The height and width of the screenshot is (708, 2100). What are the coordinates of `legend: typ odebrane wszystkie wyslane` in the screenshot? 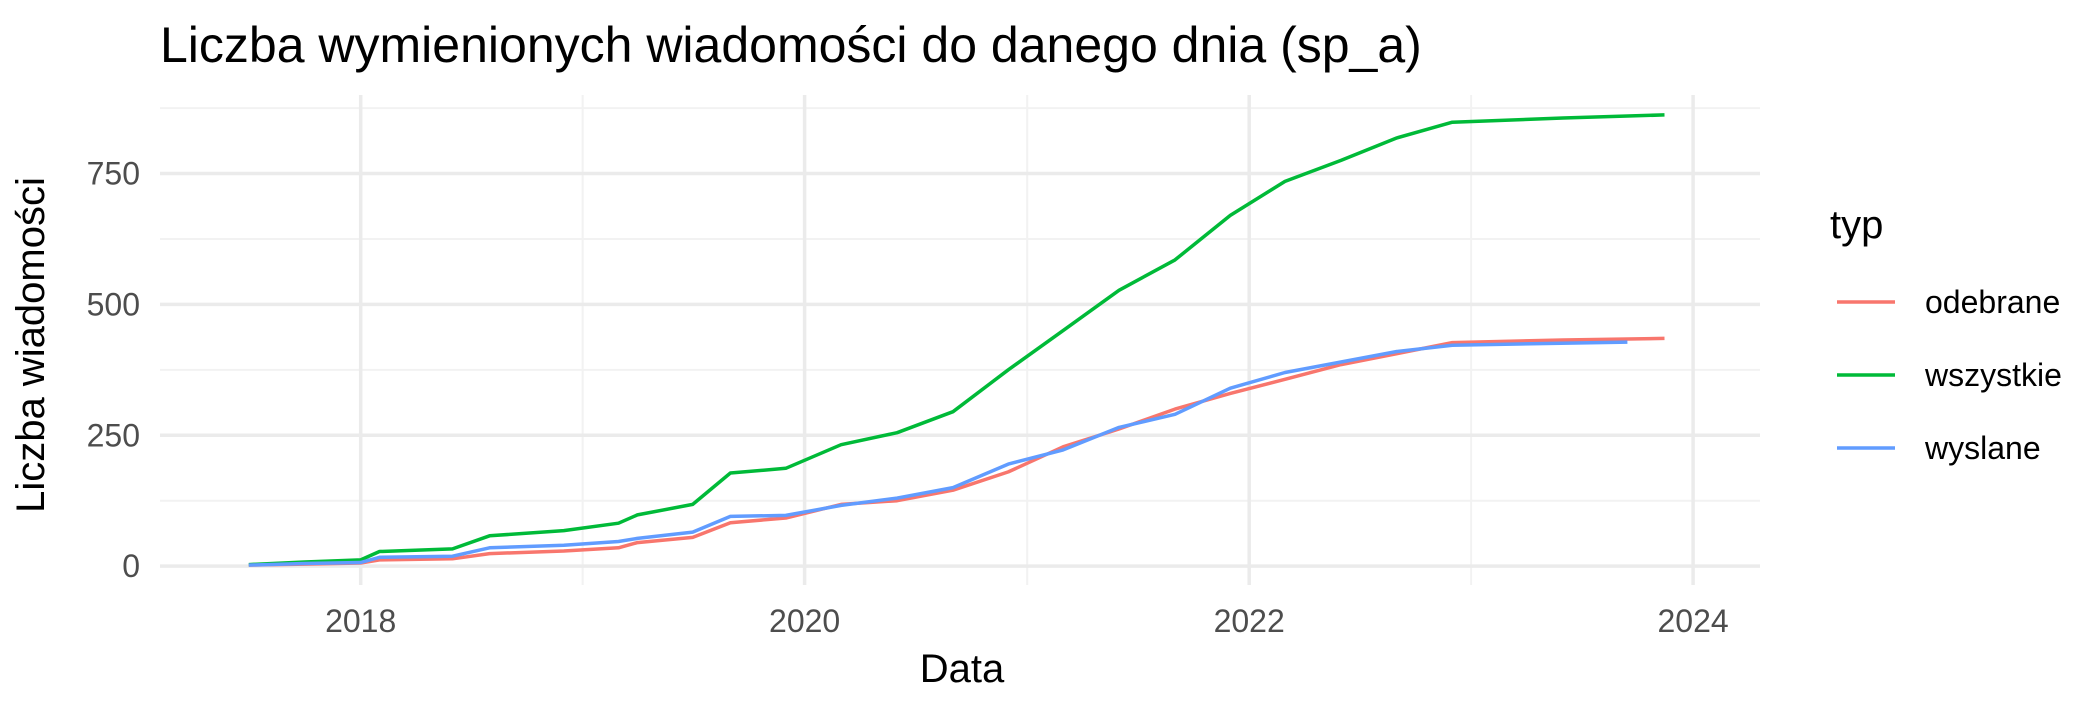 It's located at (1946, 334).